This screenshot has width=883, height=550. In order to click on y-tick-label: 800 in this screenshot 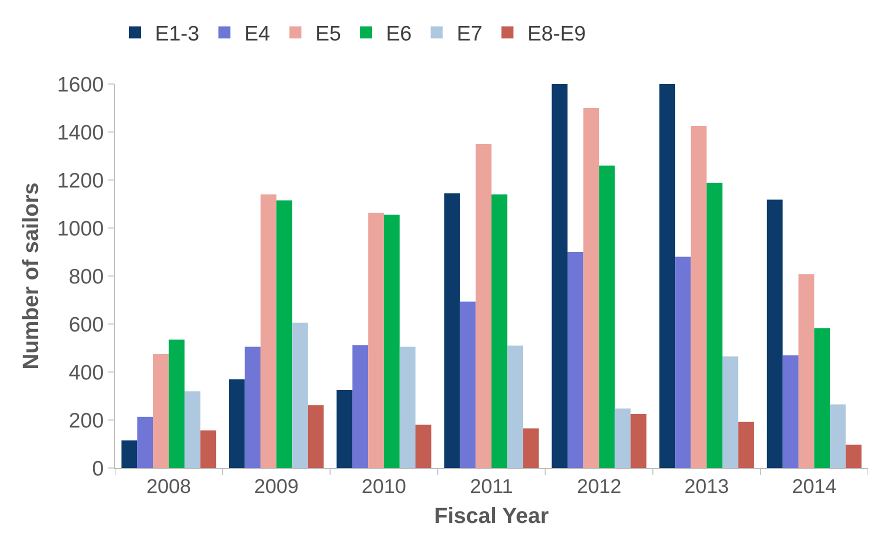, I will do `click(86, 276)`.